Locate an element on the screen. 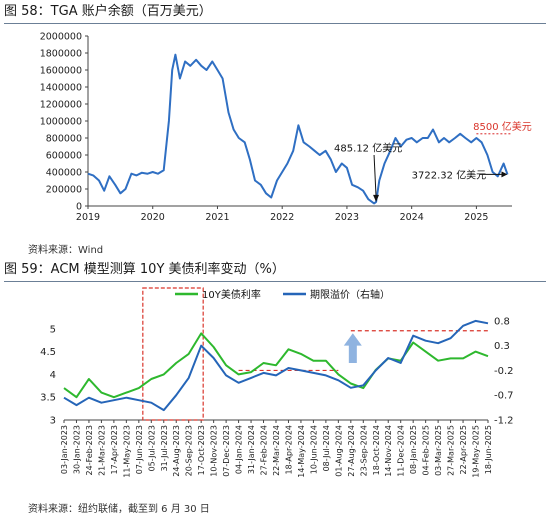  x-tick-label: 24-Aug-2023 is located at coordinates (176, 451).